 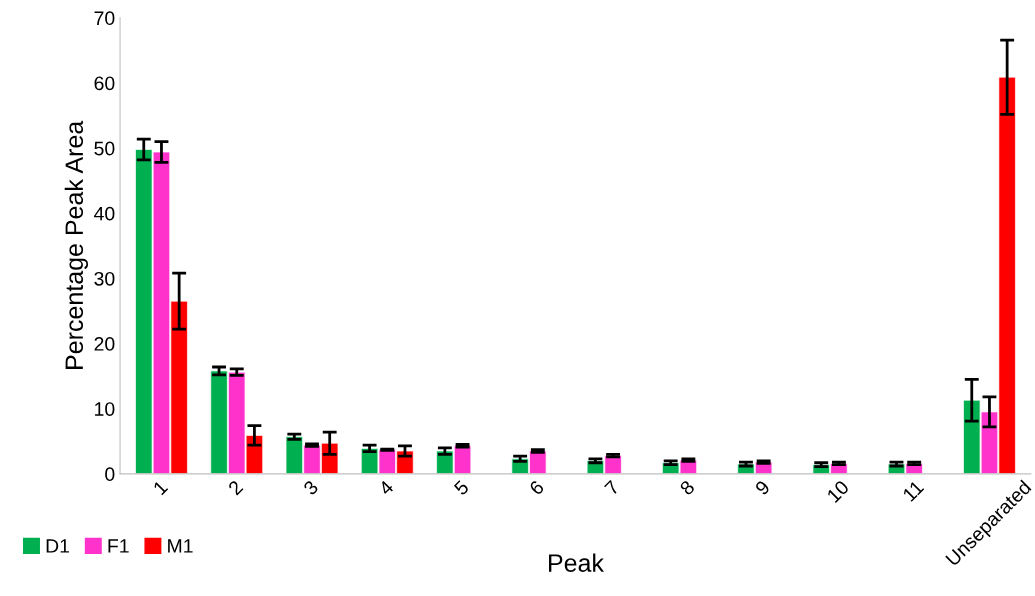 What do you see at coordinates (838, 491) in the screenshot?
I see `x-tick-label: 10` at bounding box center [838, 491].